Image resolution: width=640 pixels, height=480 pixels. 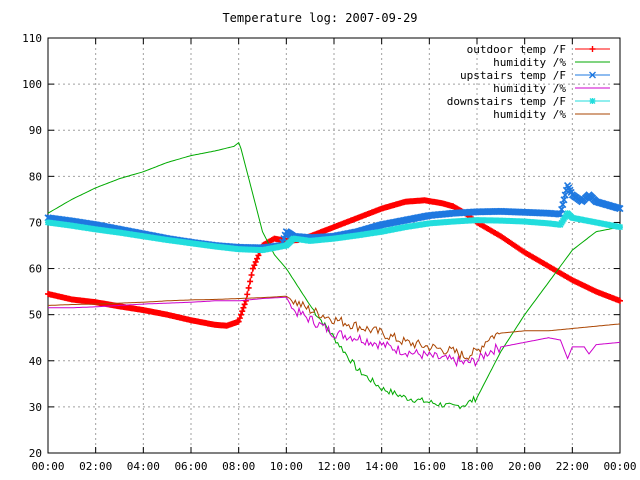 What do you see at coordinates (190, 466) in the screenshot?
I see `x-tick-label: 06:00` at bounding box center [190, 466].